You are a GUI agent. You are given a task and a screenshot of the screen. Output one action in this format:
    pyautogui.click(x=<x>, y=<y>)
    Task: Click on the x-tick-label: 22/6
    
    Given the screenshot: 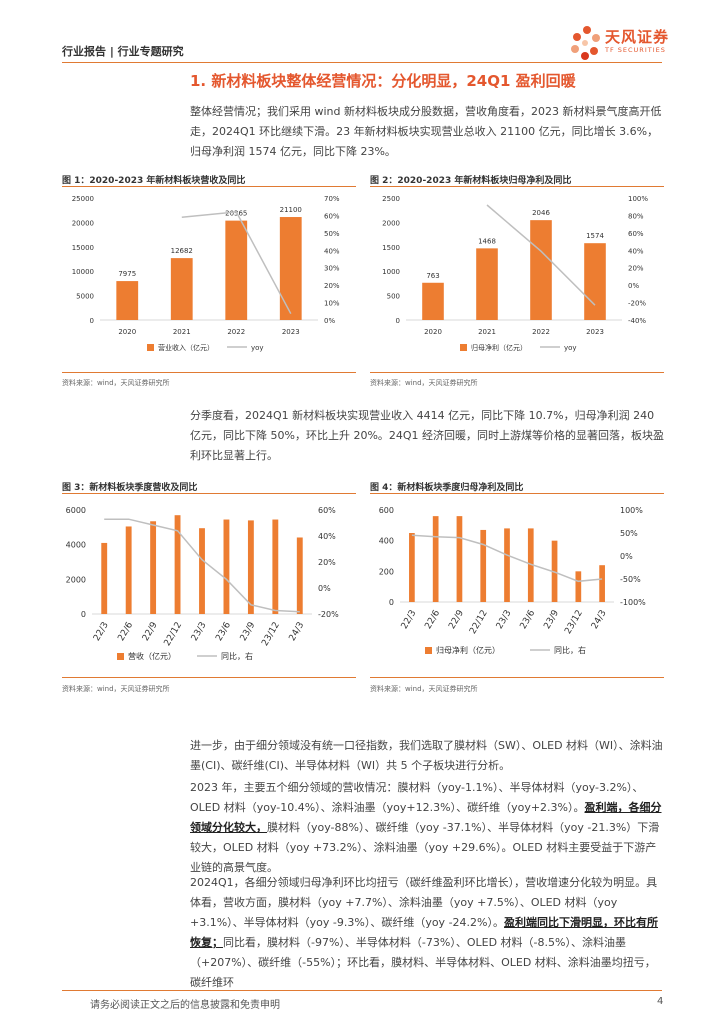 What is the action you would take?
    pyautogui.click(x=125, y=631)
    